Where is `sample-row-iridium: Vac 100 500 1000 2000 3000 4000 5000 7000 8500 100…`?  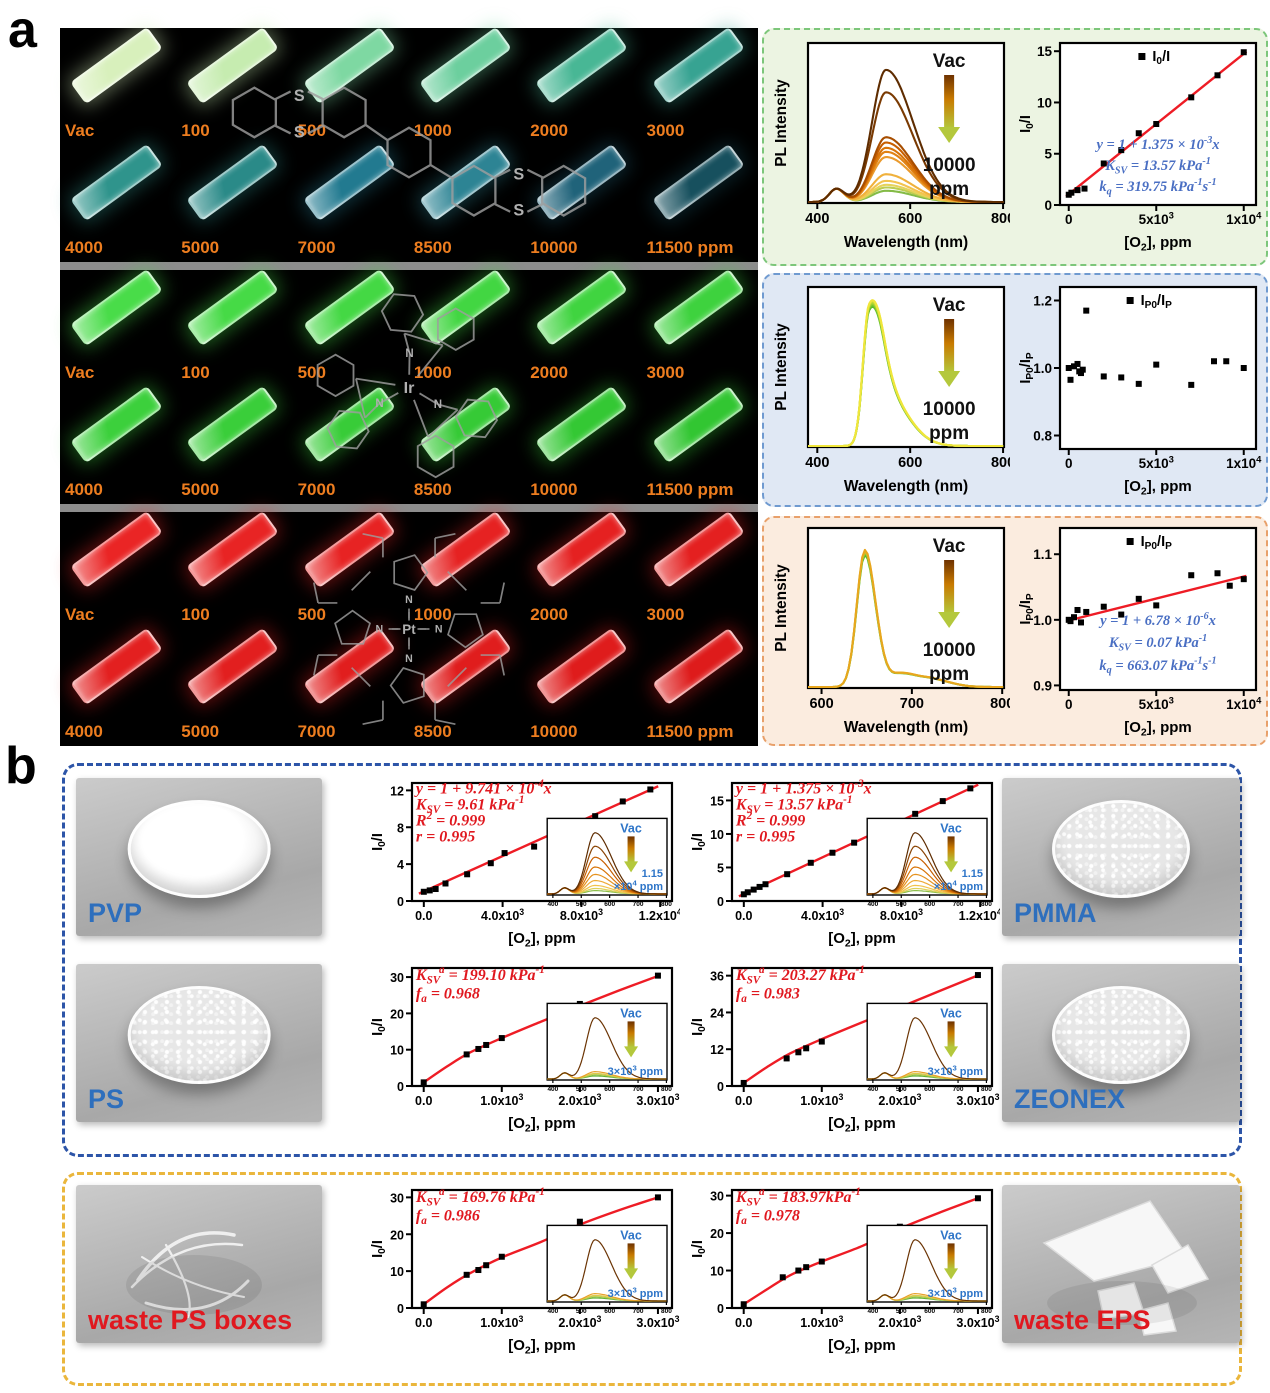
sample-row-iridium: Vac 100 500 1000 2000 3000 4000 5000 7000 8500 100… is located at coordinates (409, 386).